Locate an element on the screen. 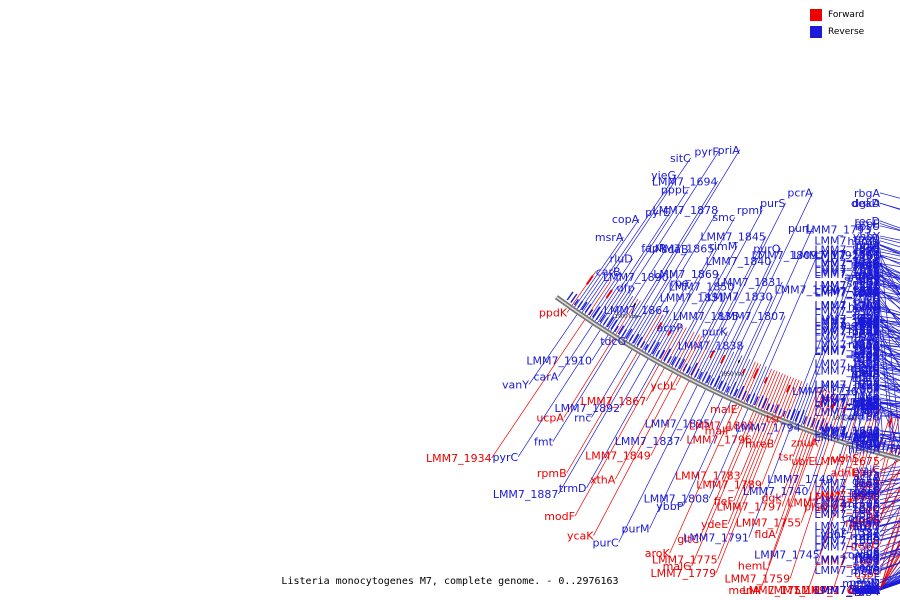  gene-label: LMM7_1849 is located at coordinates (618, 456).